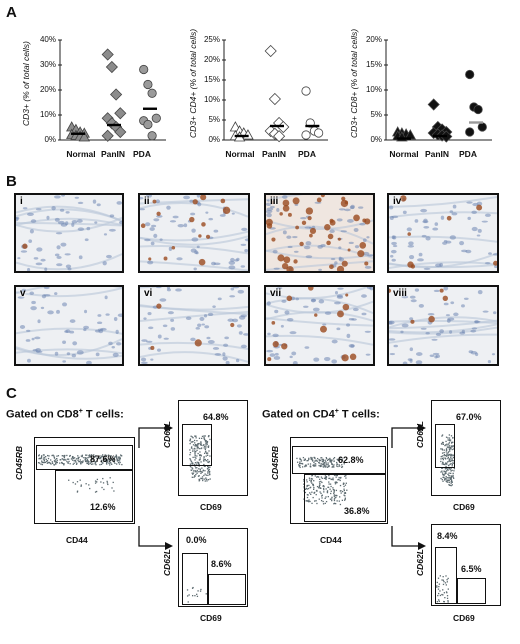  I want to click on tissue-texture, so click(319, 325).